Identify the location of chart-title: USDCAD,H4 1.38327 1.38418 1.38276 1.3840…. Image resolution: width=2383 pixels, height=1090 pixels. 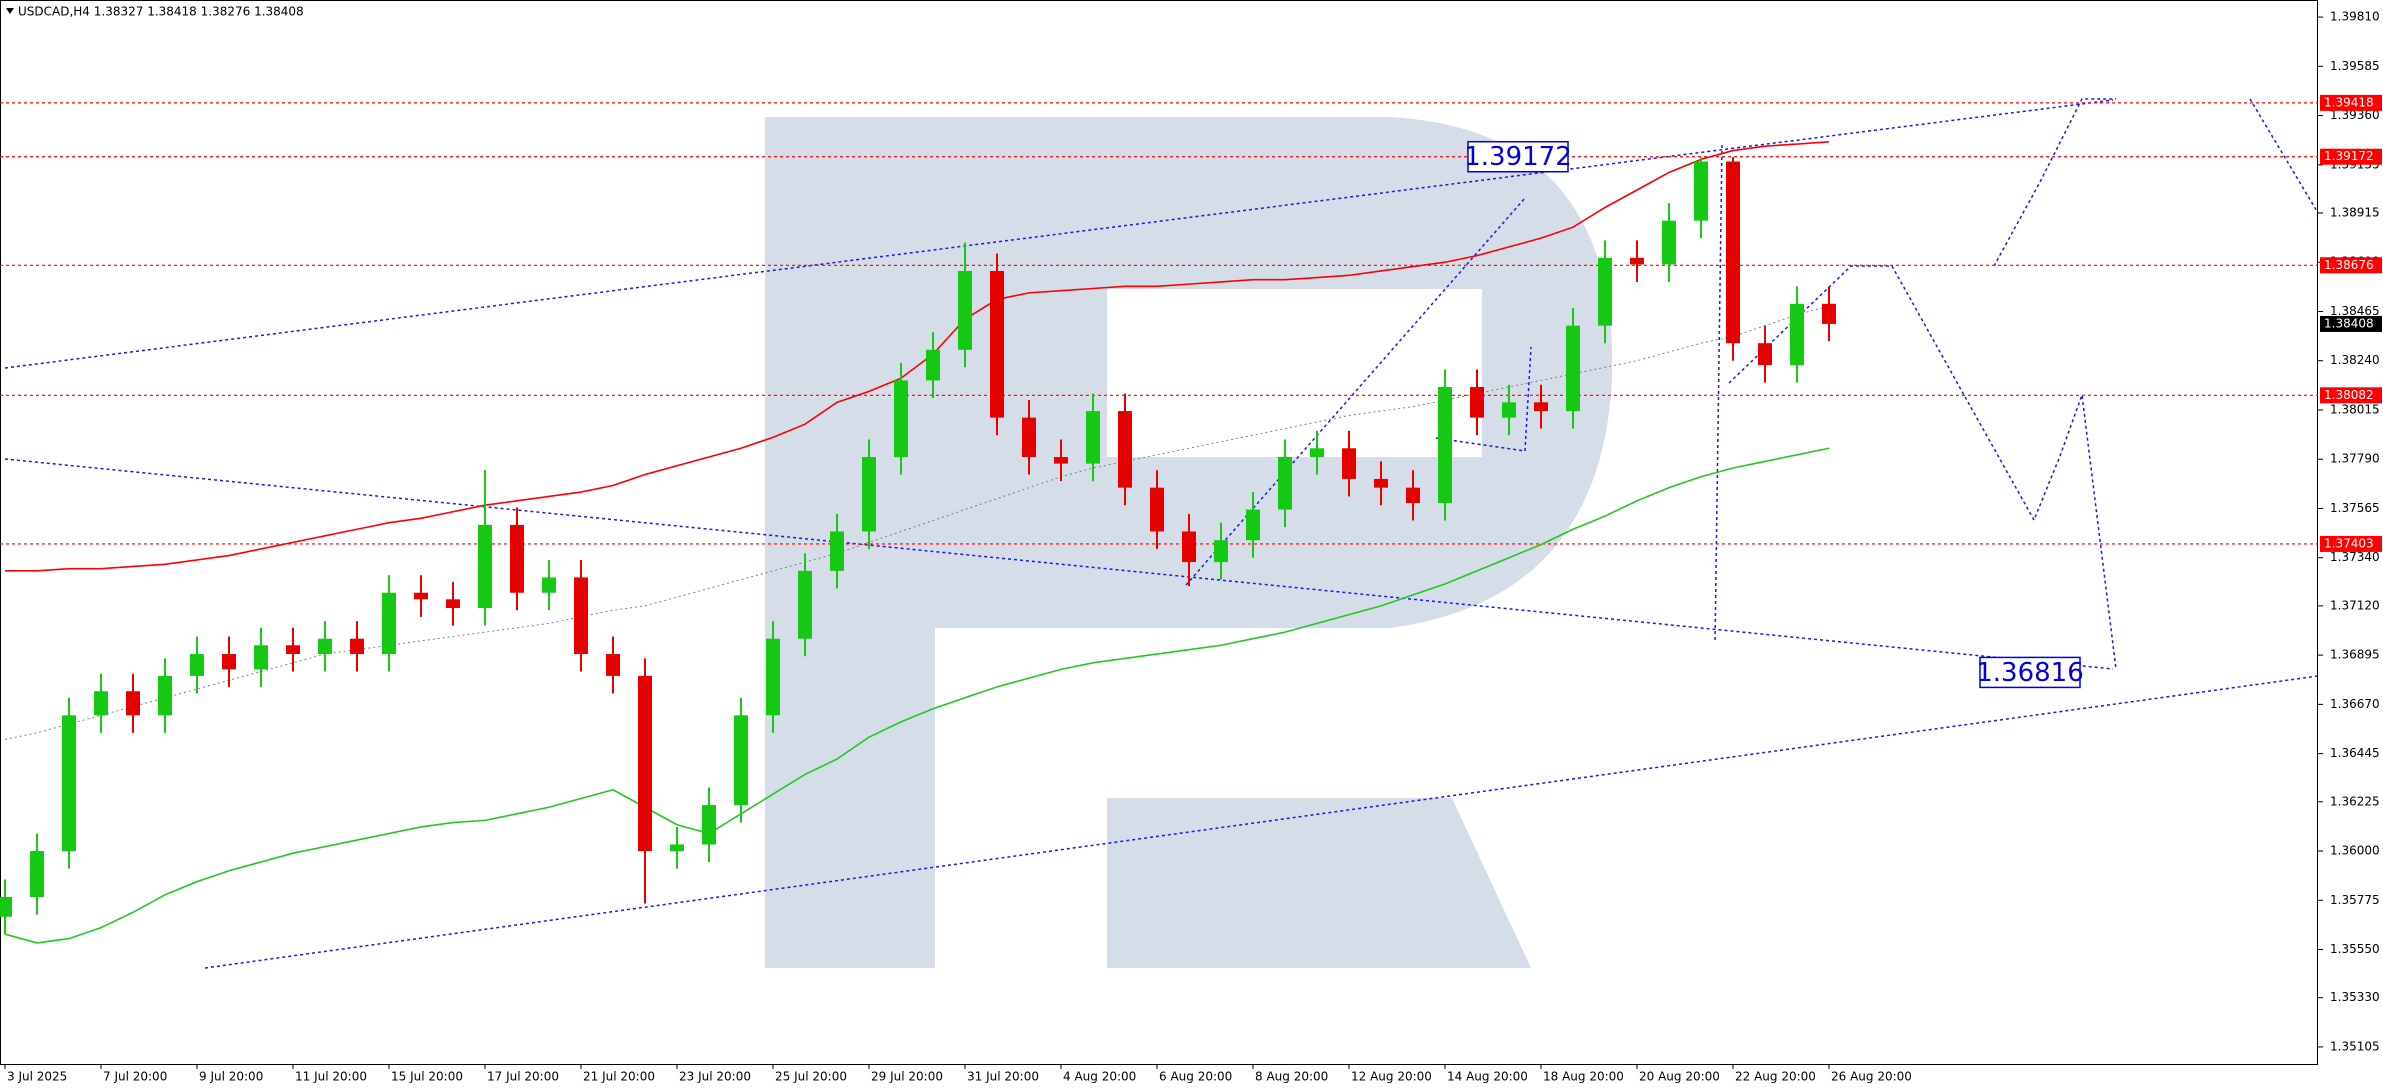
(161, 12).